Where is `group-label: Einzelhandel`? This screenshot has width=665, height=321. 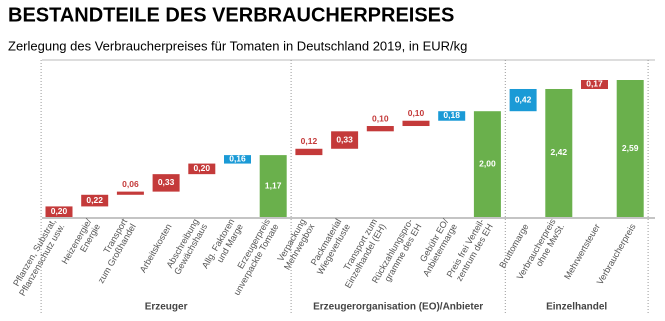
group-label: Einzelhandel is located at coordinates (576, 307).